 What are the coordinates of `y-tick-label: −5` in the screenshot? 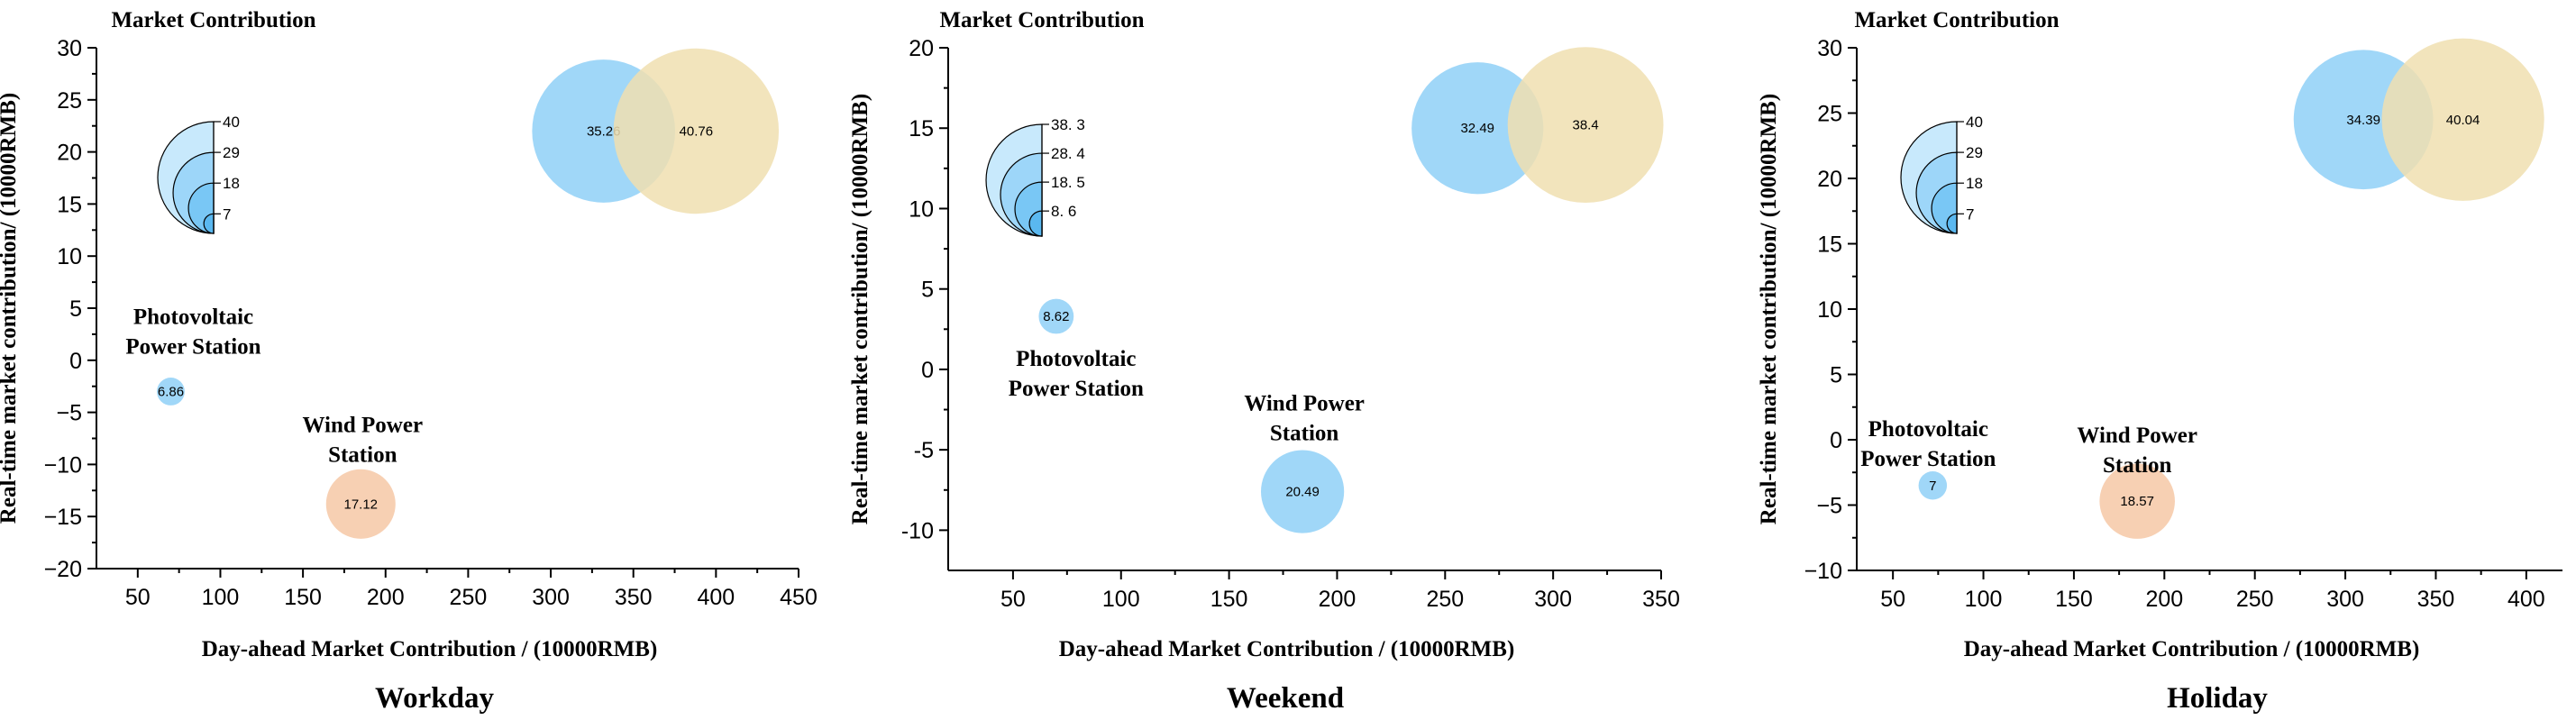 It's located at (69, 413).